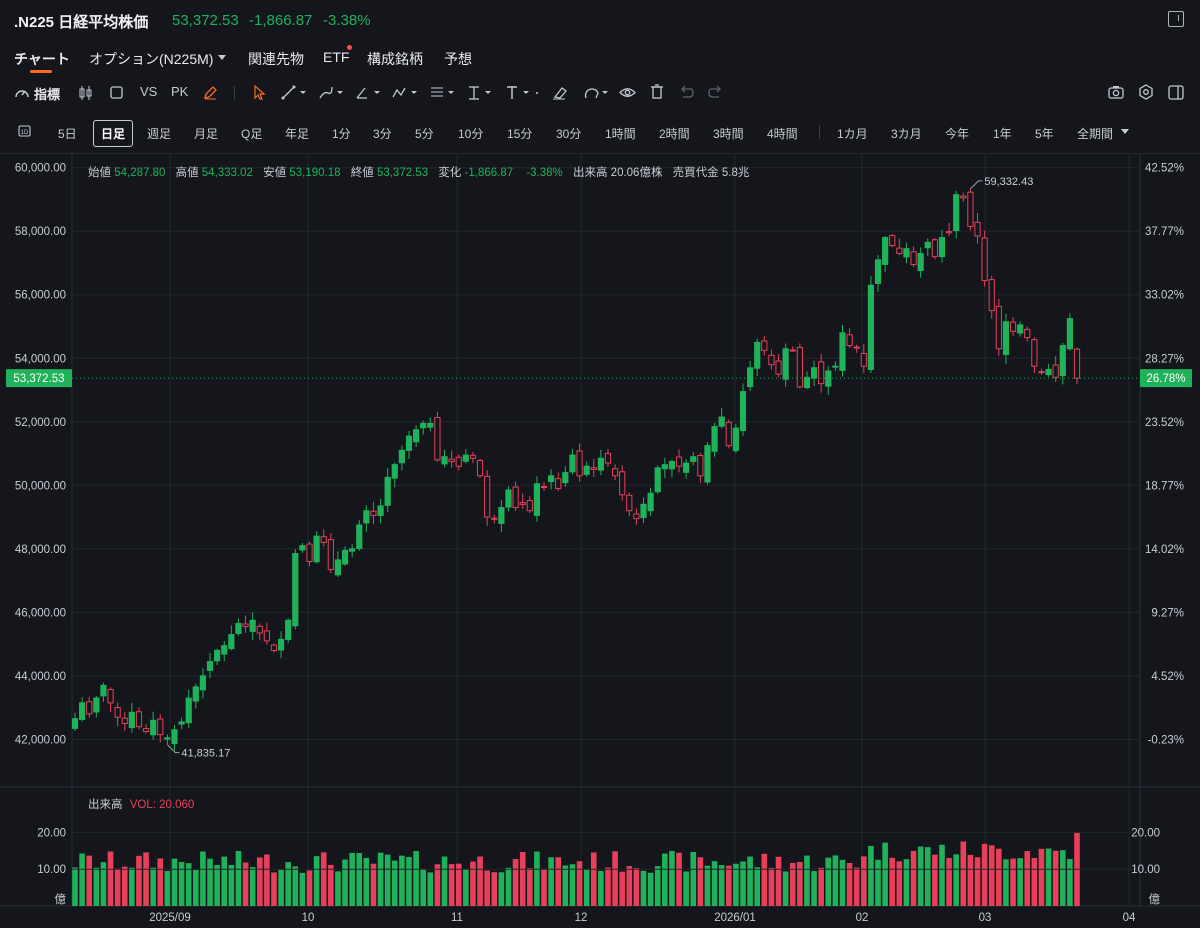 The width and height of the screenshot is (1200, 928). Describe the element at coordinates (113, 133) in the screenshot. I see `period-daily: 日足` at that location.